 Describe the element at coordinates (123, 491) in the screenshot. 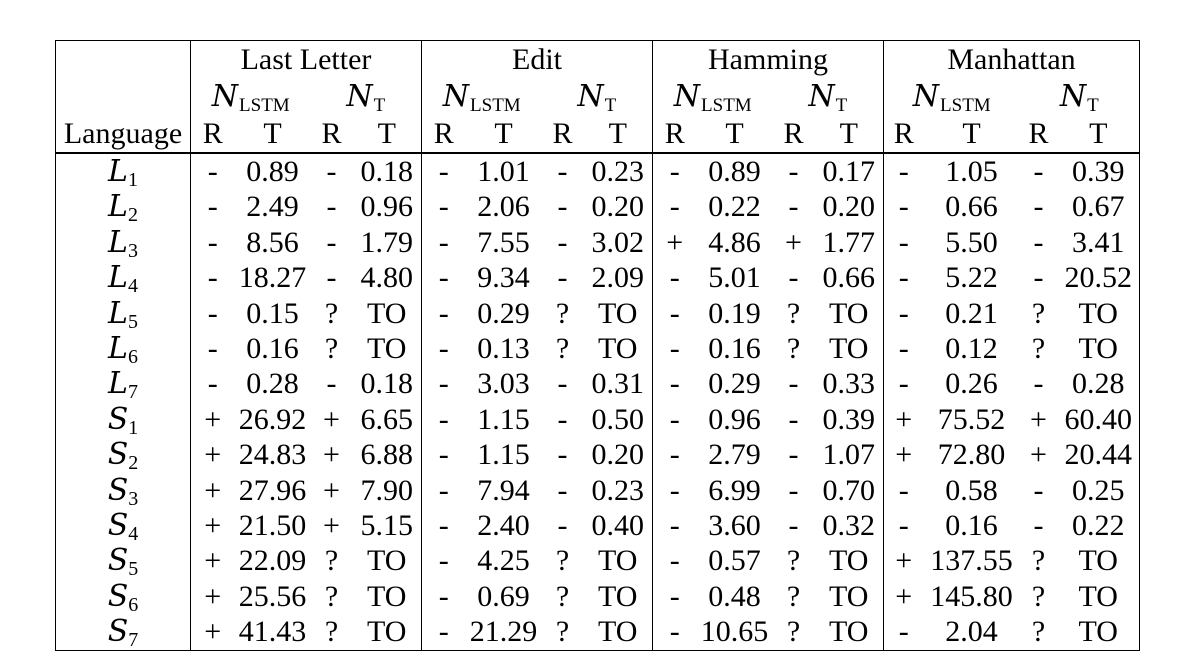

I see `language-cell: S3` at that location.